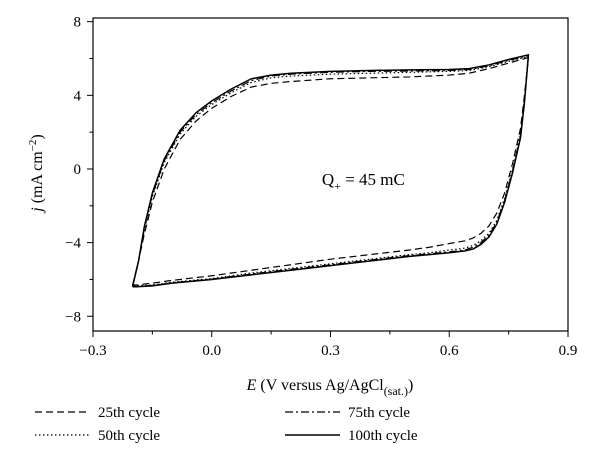 Image resolution: width=600 pixels, height=473 pixels. I want to click on charge-annotation: Q+ = 45 mC, so click(363, 181).